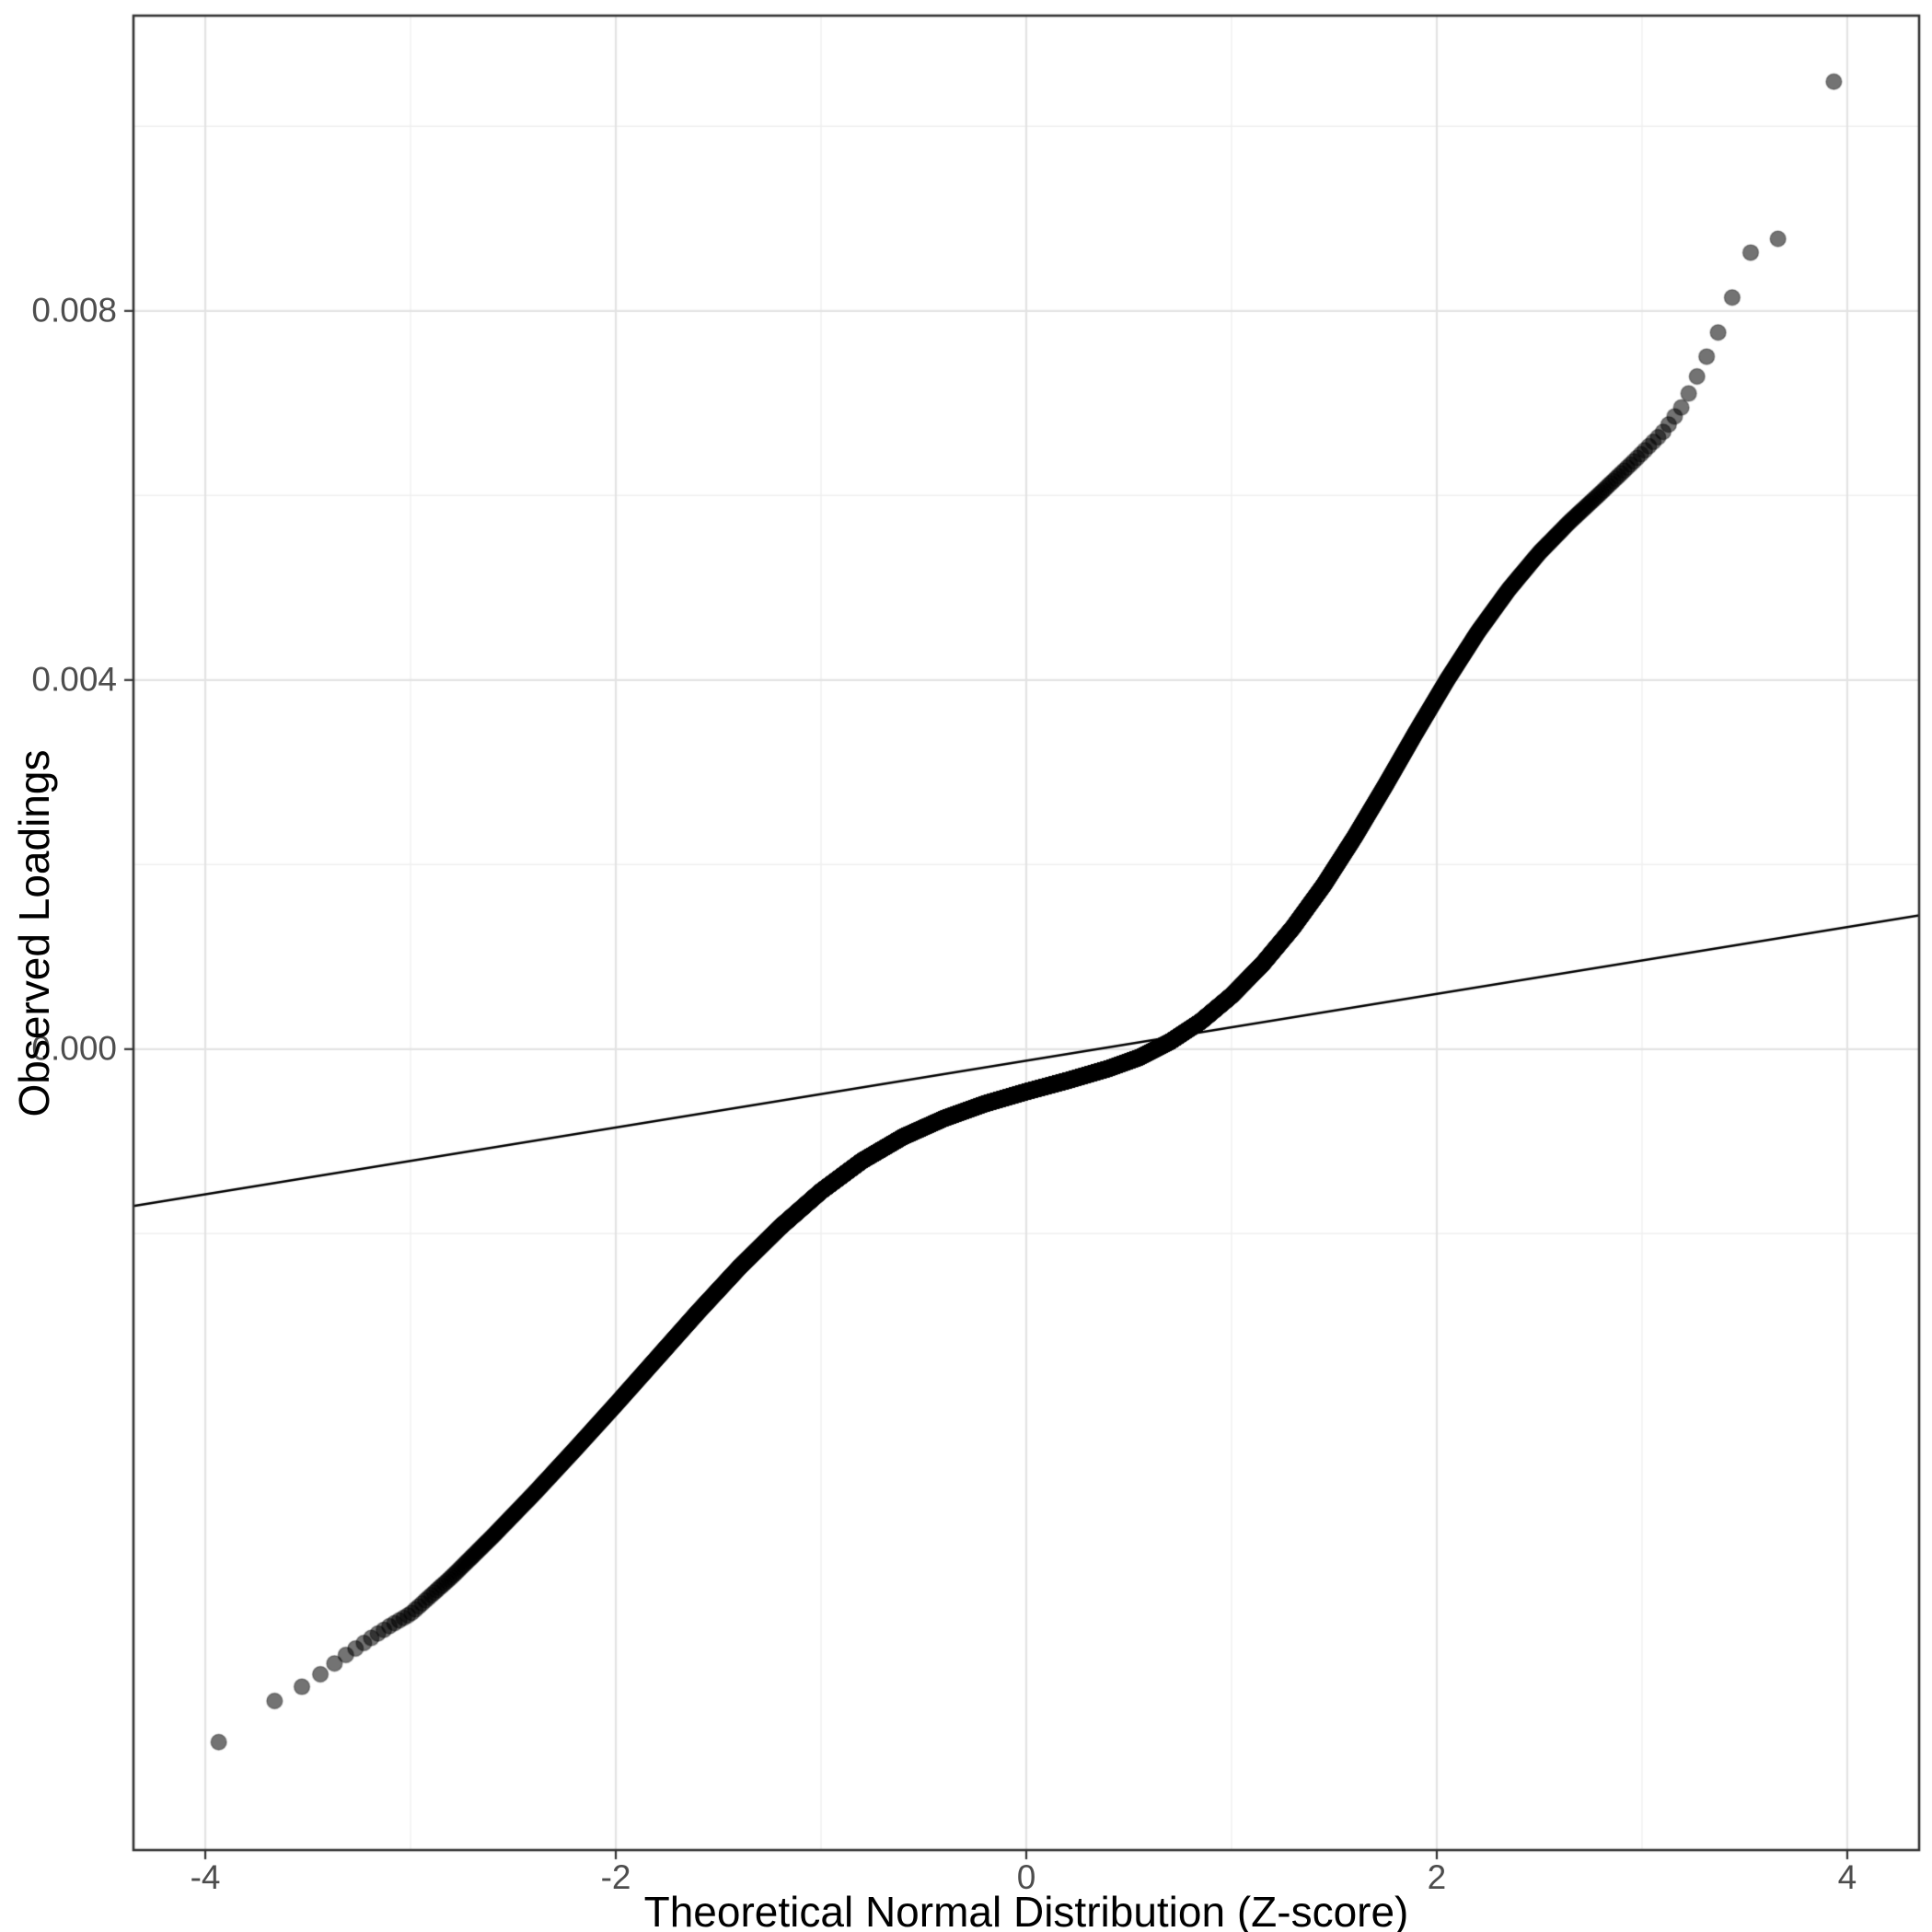 This screenshot has width=1932, height=1932. Describe the element at coordinates (615, 1877) in the screenshot. I see `x-tick-label: -2` at that location.